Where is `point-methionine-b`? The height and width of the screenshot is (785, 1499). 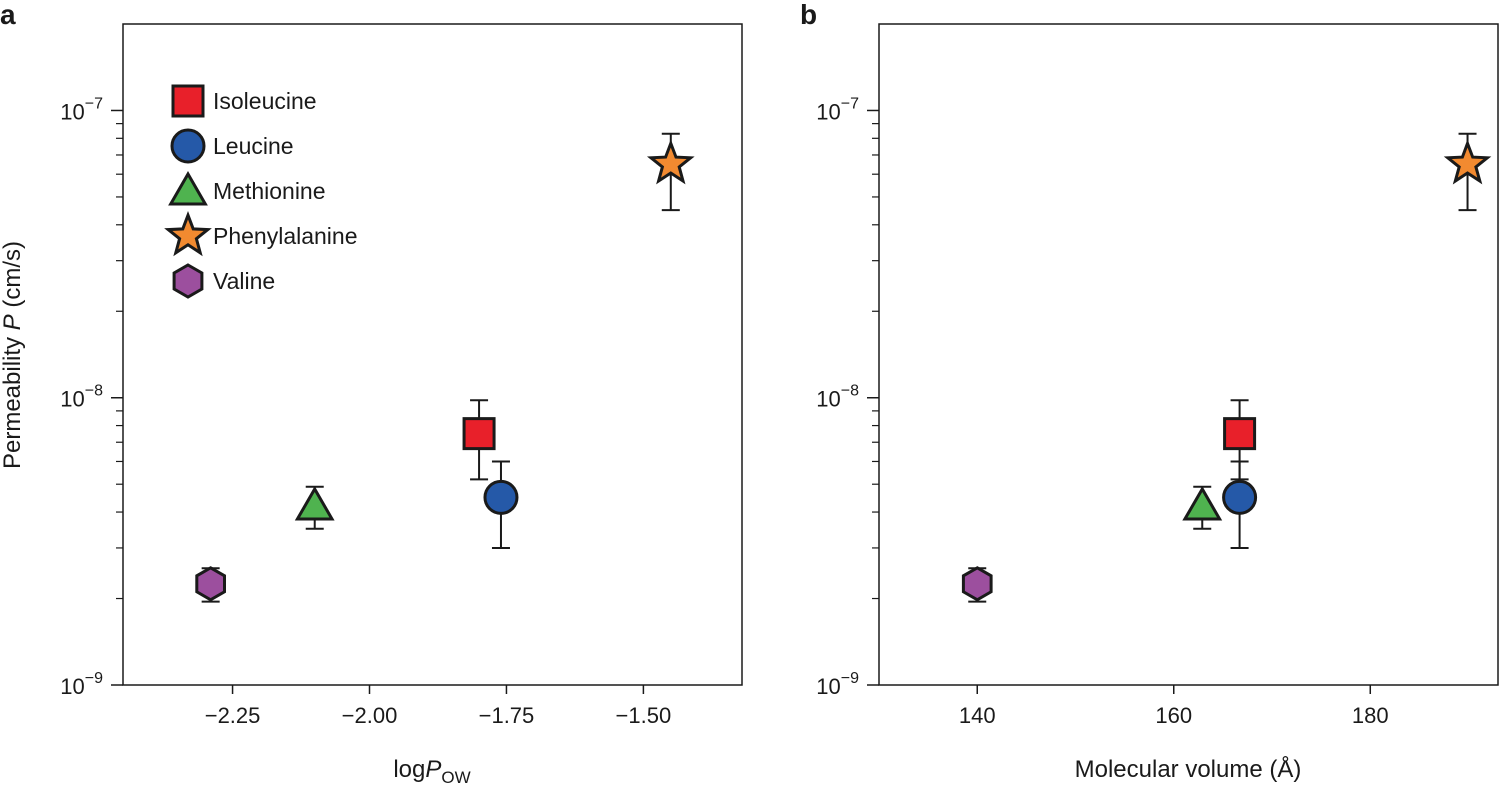 point-methionine-b is located at coordinates (1202, 503).